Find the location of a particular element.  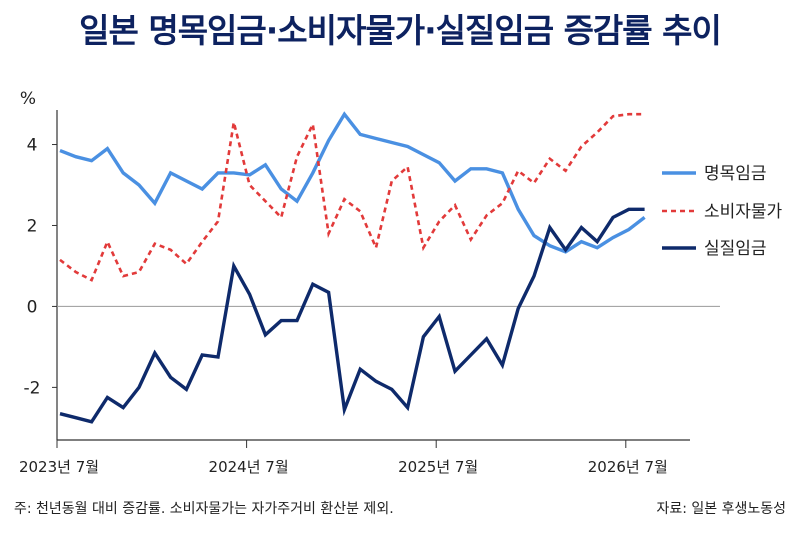

legend-label-1: 명목임금 is located at coordinates (735, 174).